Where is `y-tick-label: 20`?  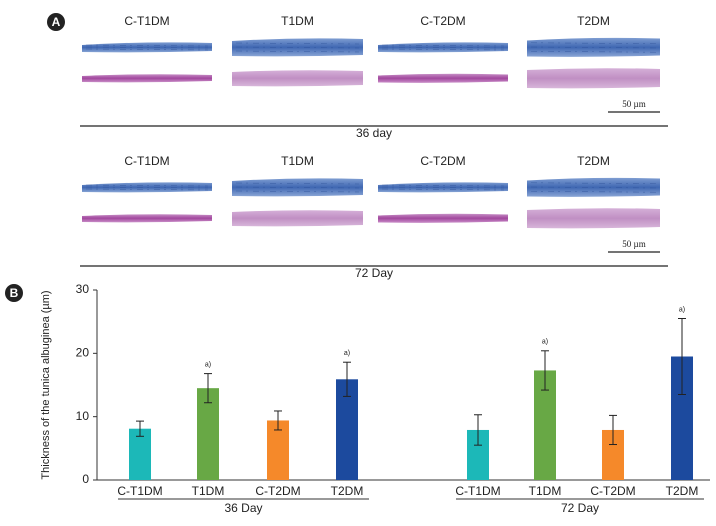 y-tick-label: 20 is located at coordinates (83, 353).